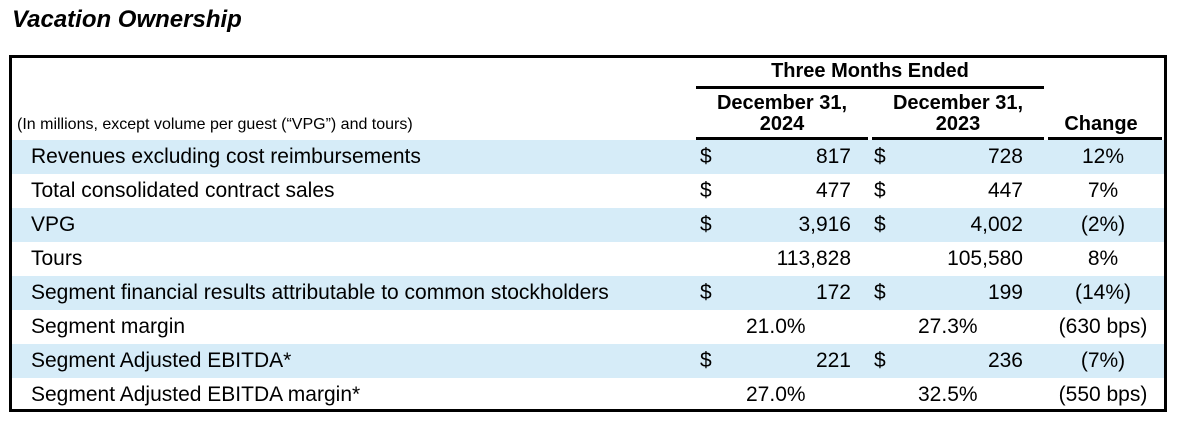 This screenshot has width=1179, height=423. What do you see at coordinates (183, 190) in the screenshot?
I see `row-label: Total consolidated contract sales` at bounding box center [183, 190].